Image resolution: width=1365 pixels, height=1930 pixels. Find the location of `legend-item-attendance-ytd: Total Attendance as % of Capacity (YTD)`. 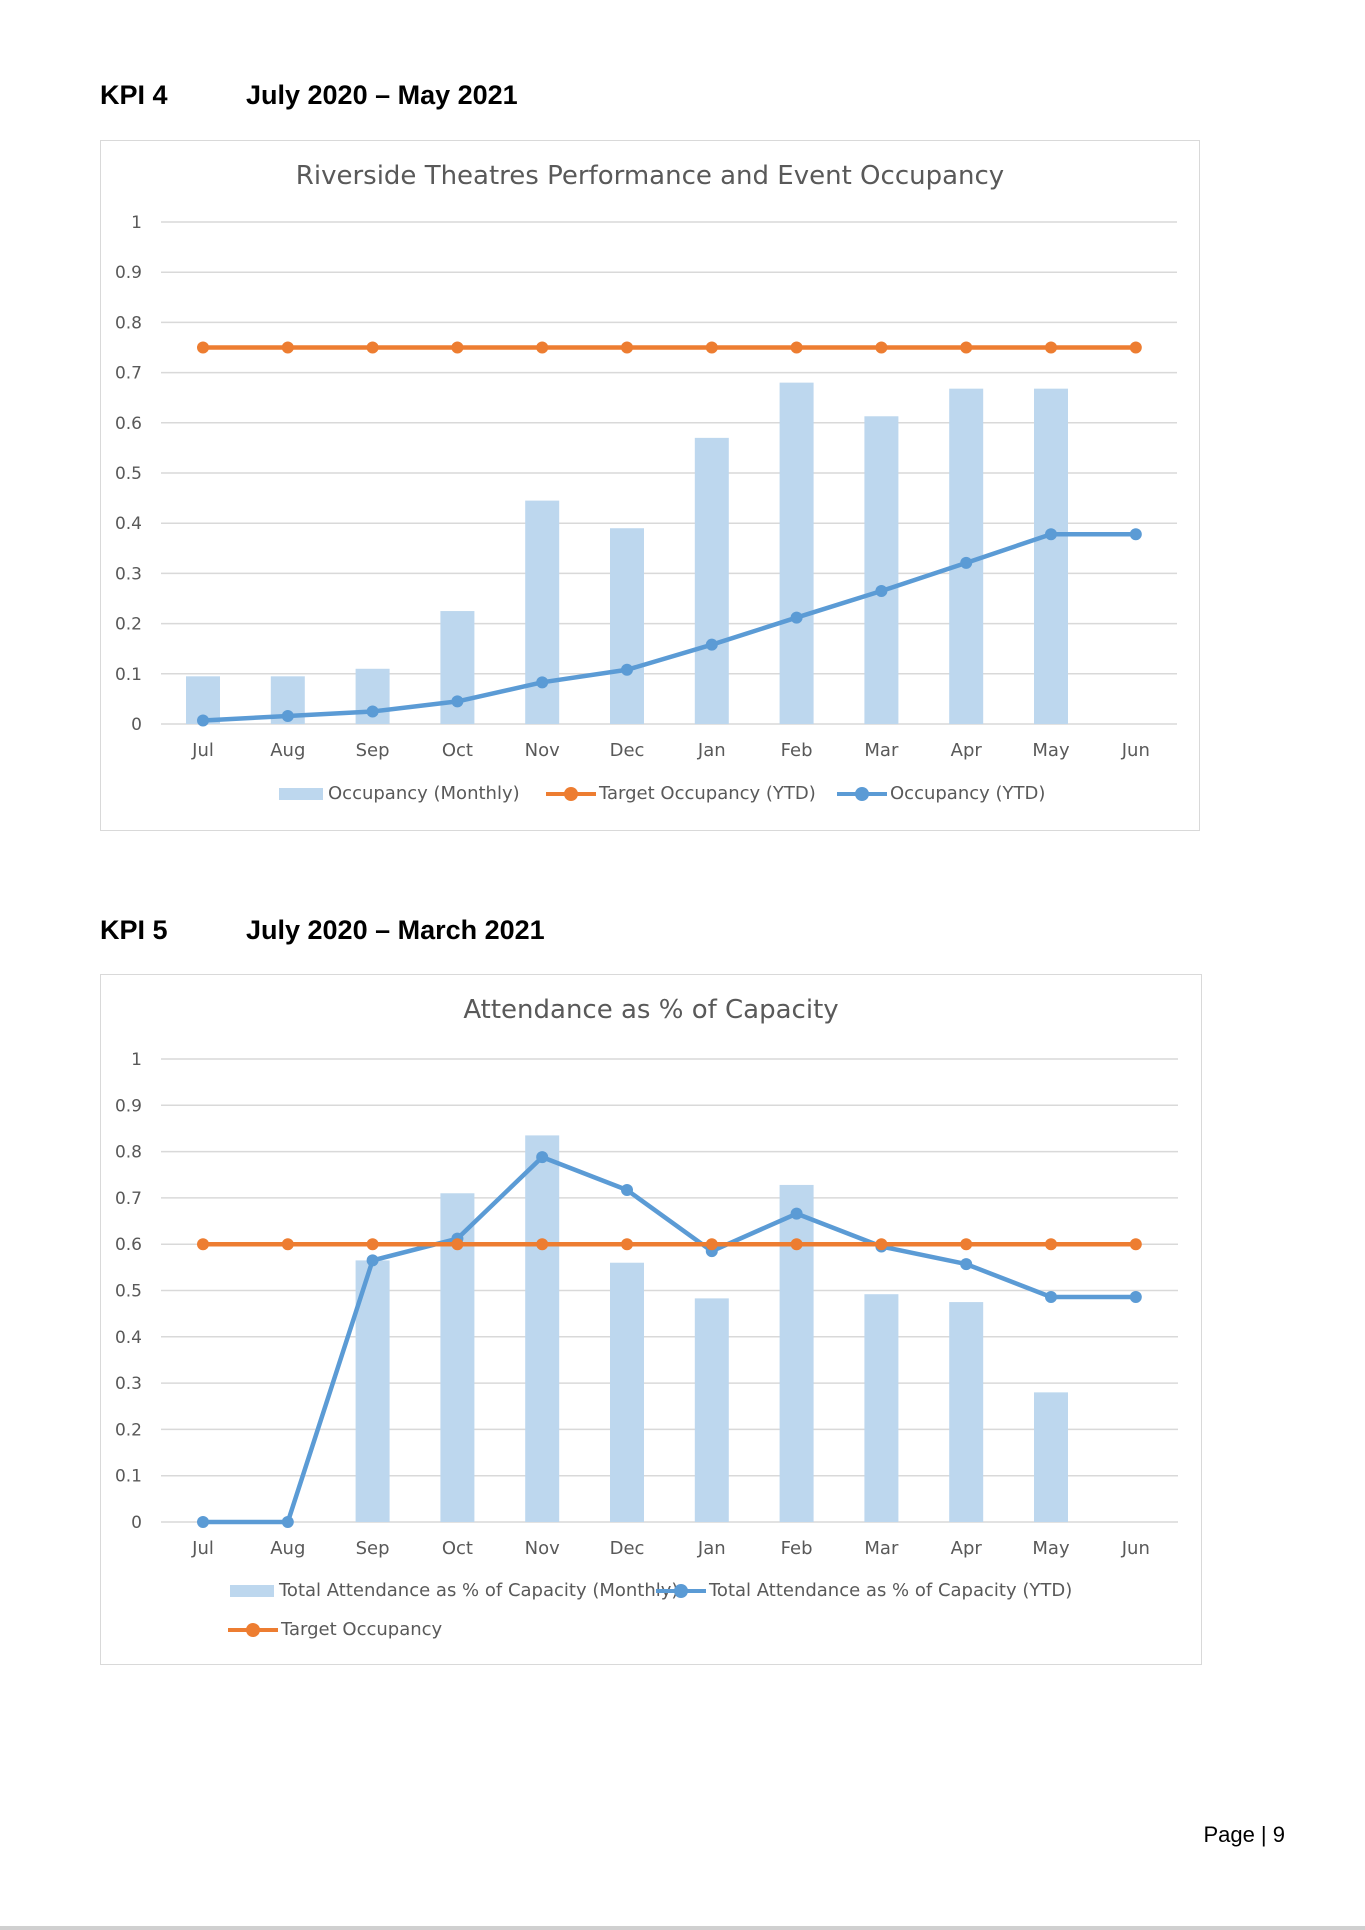

legend-item-attendance-ytd: Total Attendance as % of Capacity (YTD) is located at coordinates (864, 1590).